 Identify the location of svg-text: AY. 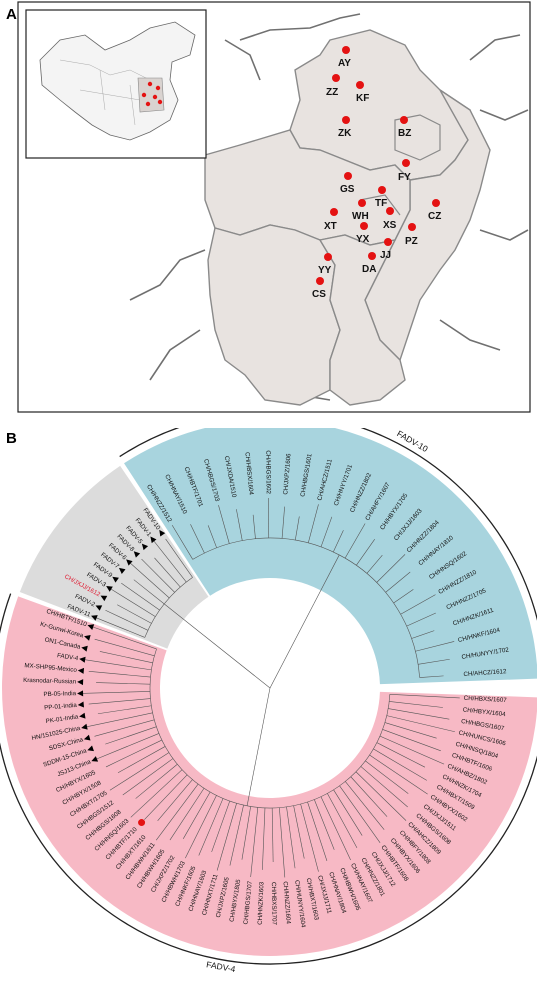
(344, 63).